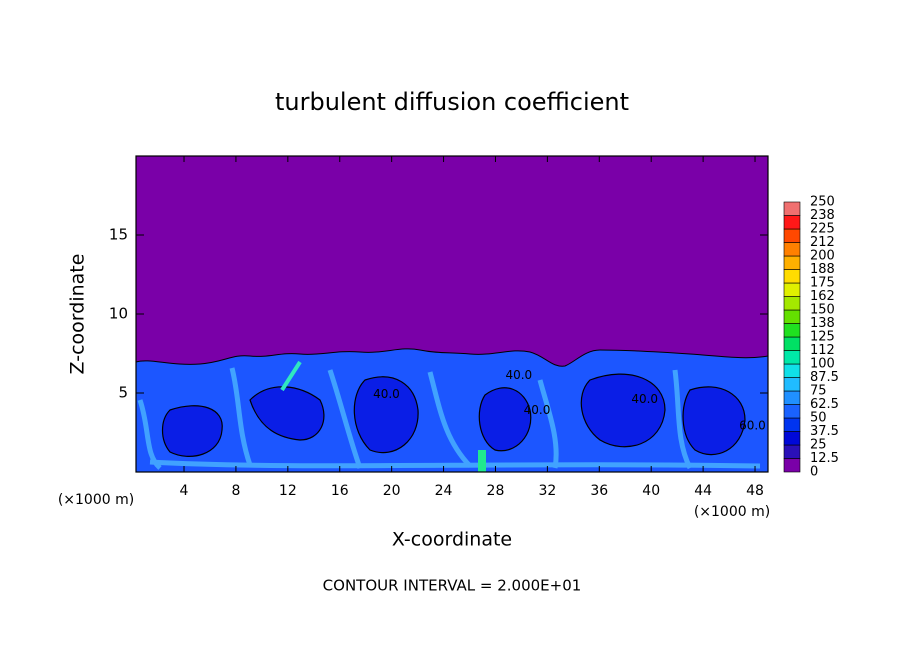 This screenshot has height=654, width=904. Describe the element at coordinates (822, 323) in the screenshot. I see `colorbar-label: 138` at that location.